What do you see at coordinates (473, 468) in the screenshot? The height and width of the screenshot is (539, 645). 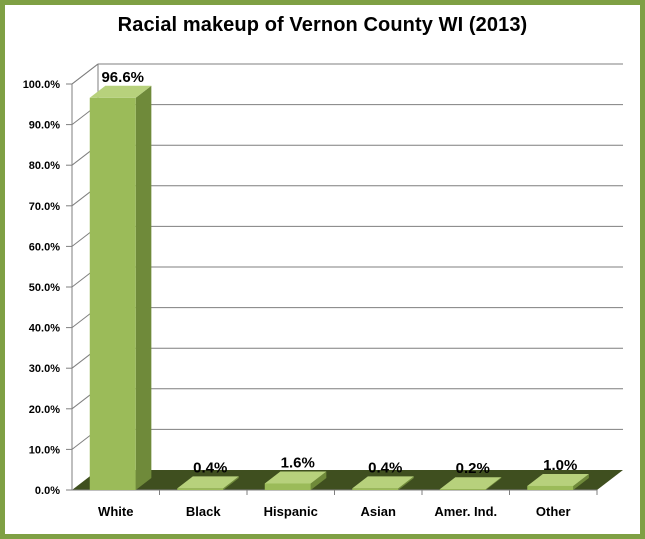 I see `data-label: 0.2%` at bounding box center [473, 468].